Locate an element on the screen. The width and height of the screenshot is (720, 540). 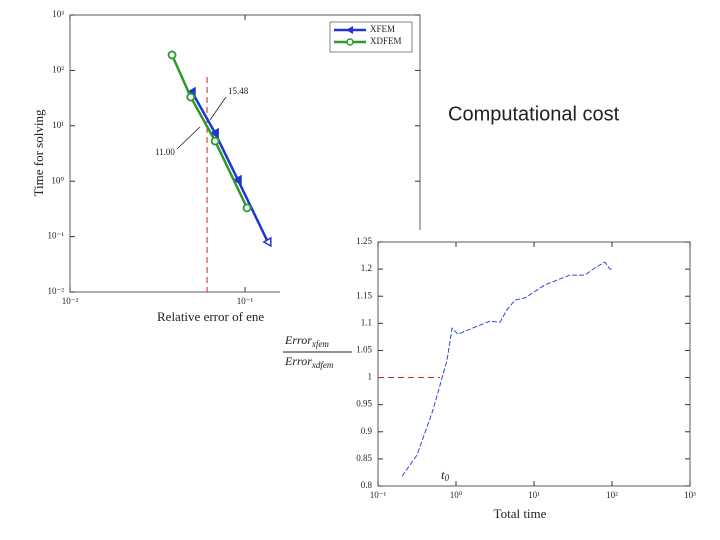
y-tick-label: 10¹ is located at coordinates (58, 125).